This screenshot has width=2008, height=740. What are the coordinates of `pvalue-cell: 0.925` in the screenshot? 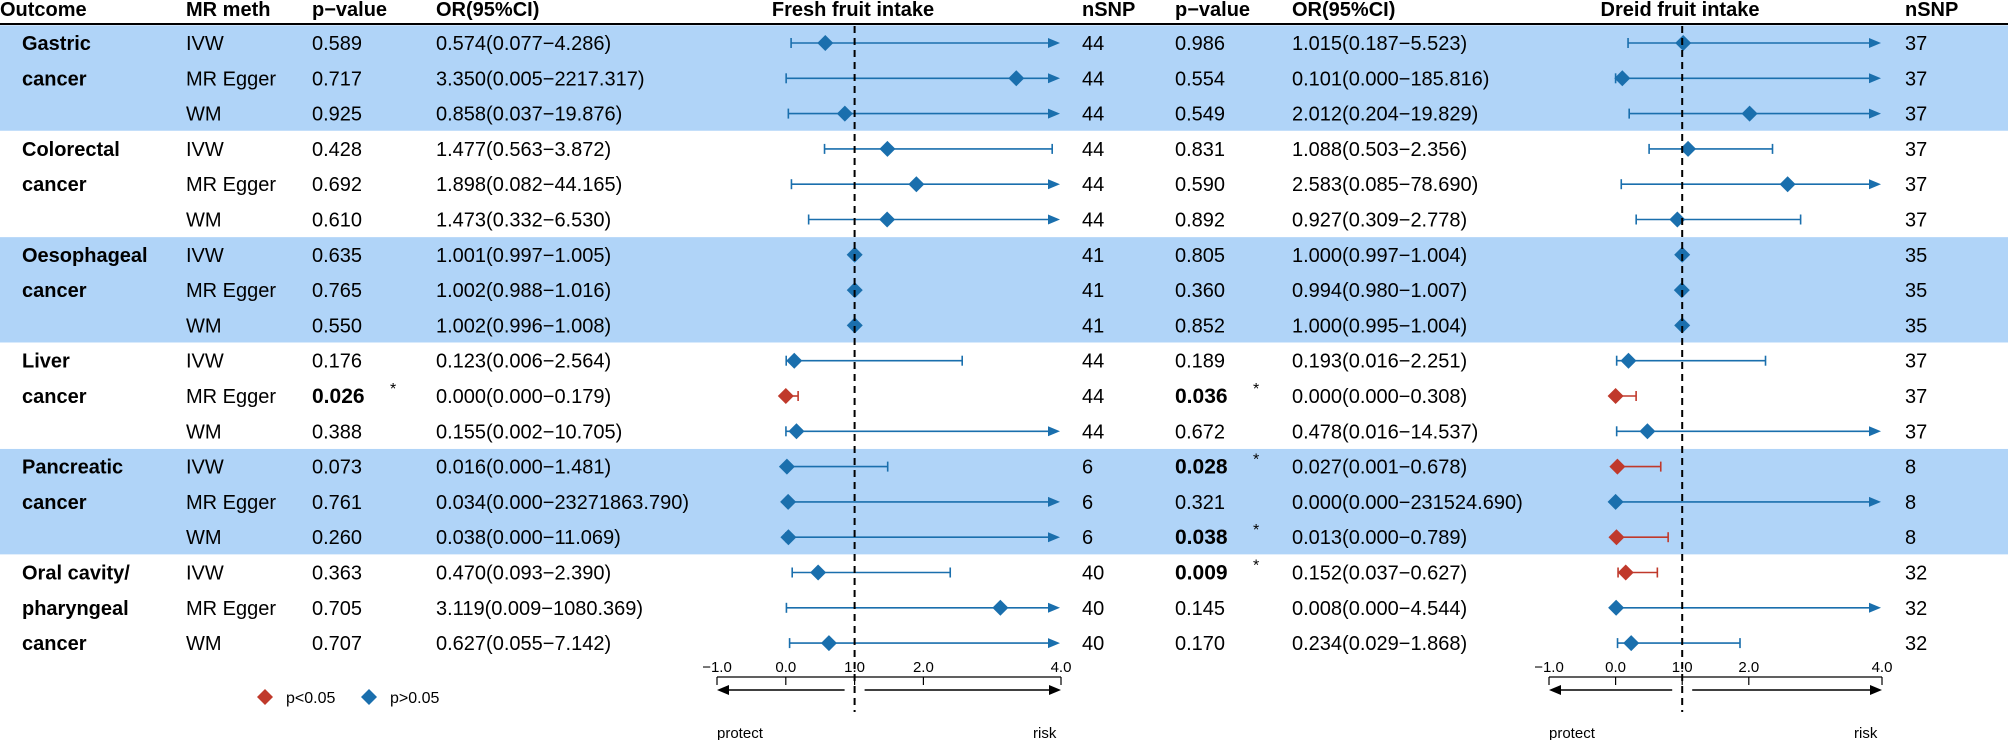 It's located at (337, 115).